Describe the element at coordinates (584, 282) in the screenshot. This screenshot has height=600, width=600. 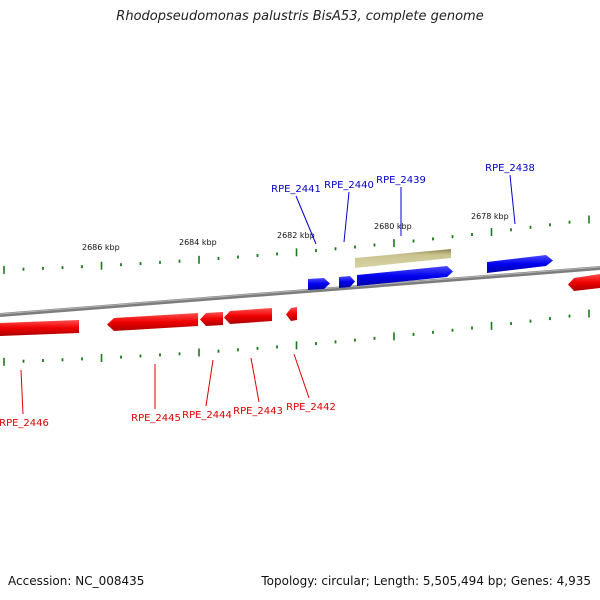
I see `gene-partial-right` at that location.